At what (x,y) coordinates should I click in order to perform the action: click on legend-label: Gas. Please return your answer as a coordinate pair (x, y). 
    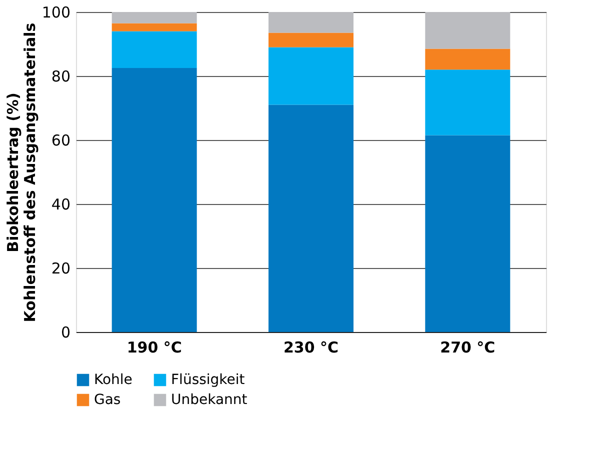
    Looking at the image, I should click on (107, 400).